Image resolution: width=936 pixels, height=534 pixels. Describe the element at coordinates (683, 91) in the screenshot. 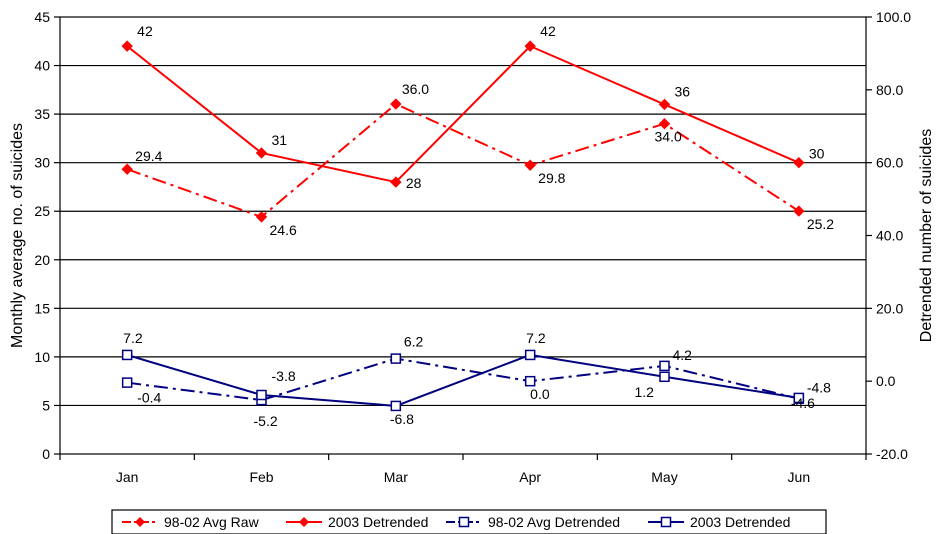

I see `data-label: 36` at that location.